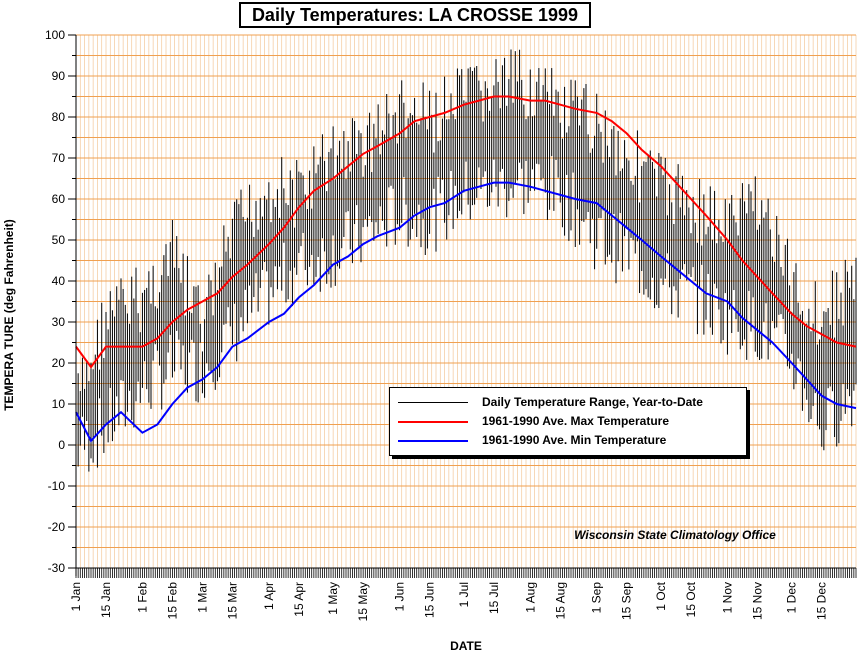  What do you see at coordinates (792, 597) in the screenshot?
I see `x-tick-label: 1 Dec` at bounding box center [792, 597].